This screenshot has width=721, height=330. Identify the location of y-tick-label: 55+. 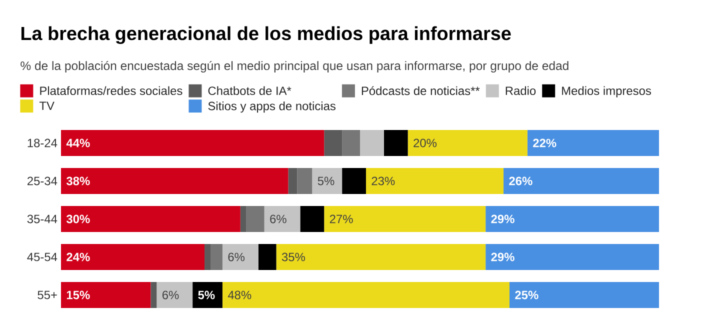
(47, 295).